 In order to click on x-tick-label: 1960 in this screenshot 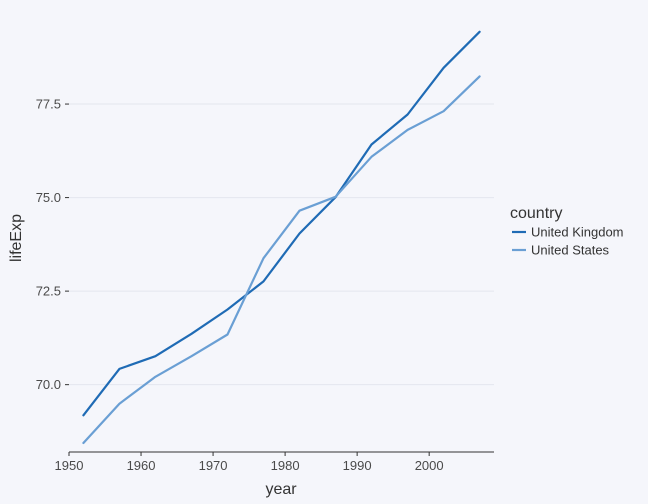, I will do `click(141, 465)`.